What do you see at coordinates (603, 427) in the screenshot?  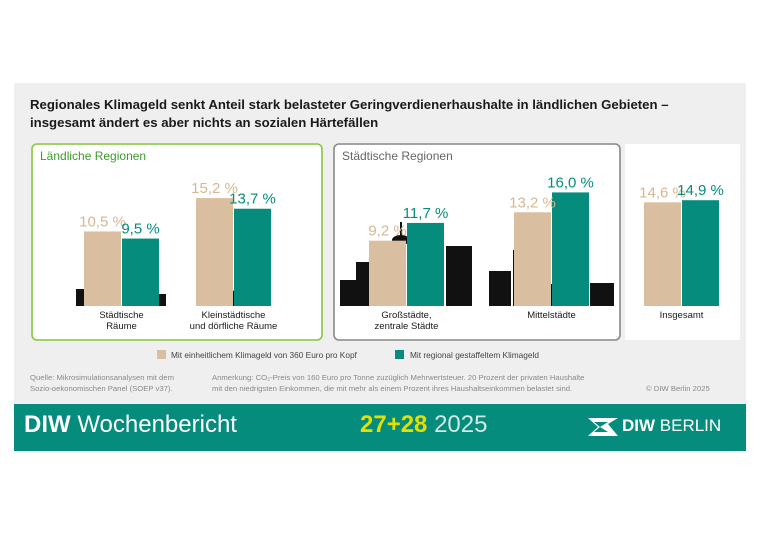 I see `diw-logo-icon` at bounding box center [603, 427].